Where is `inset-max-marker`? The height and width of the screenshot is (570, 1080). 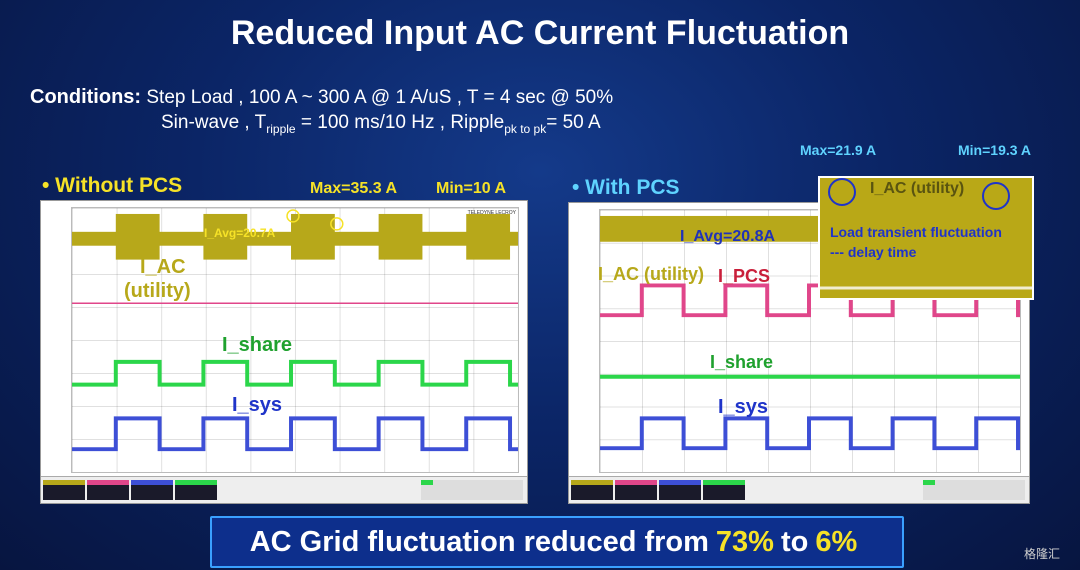 inset-max-marker is located at coordinates (842, 192).